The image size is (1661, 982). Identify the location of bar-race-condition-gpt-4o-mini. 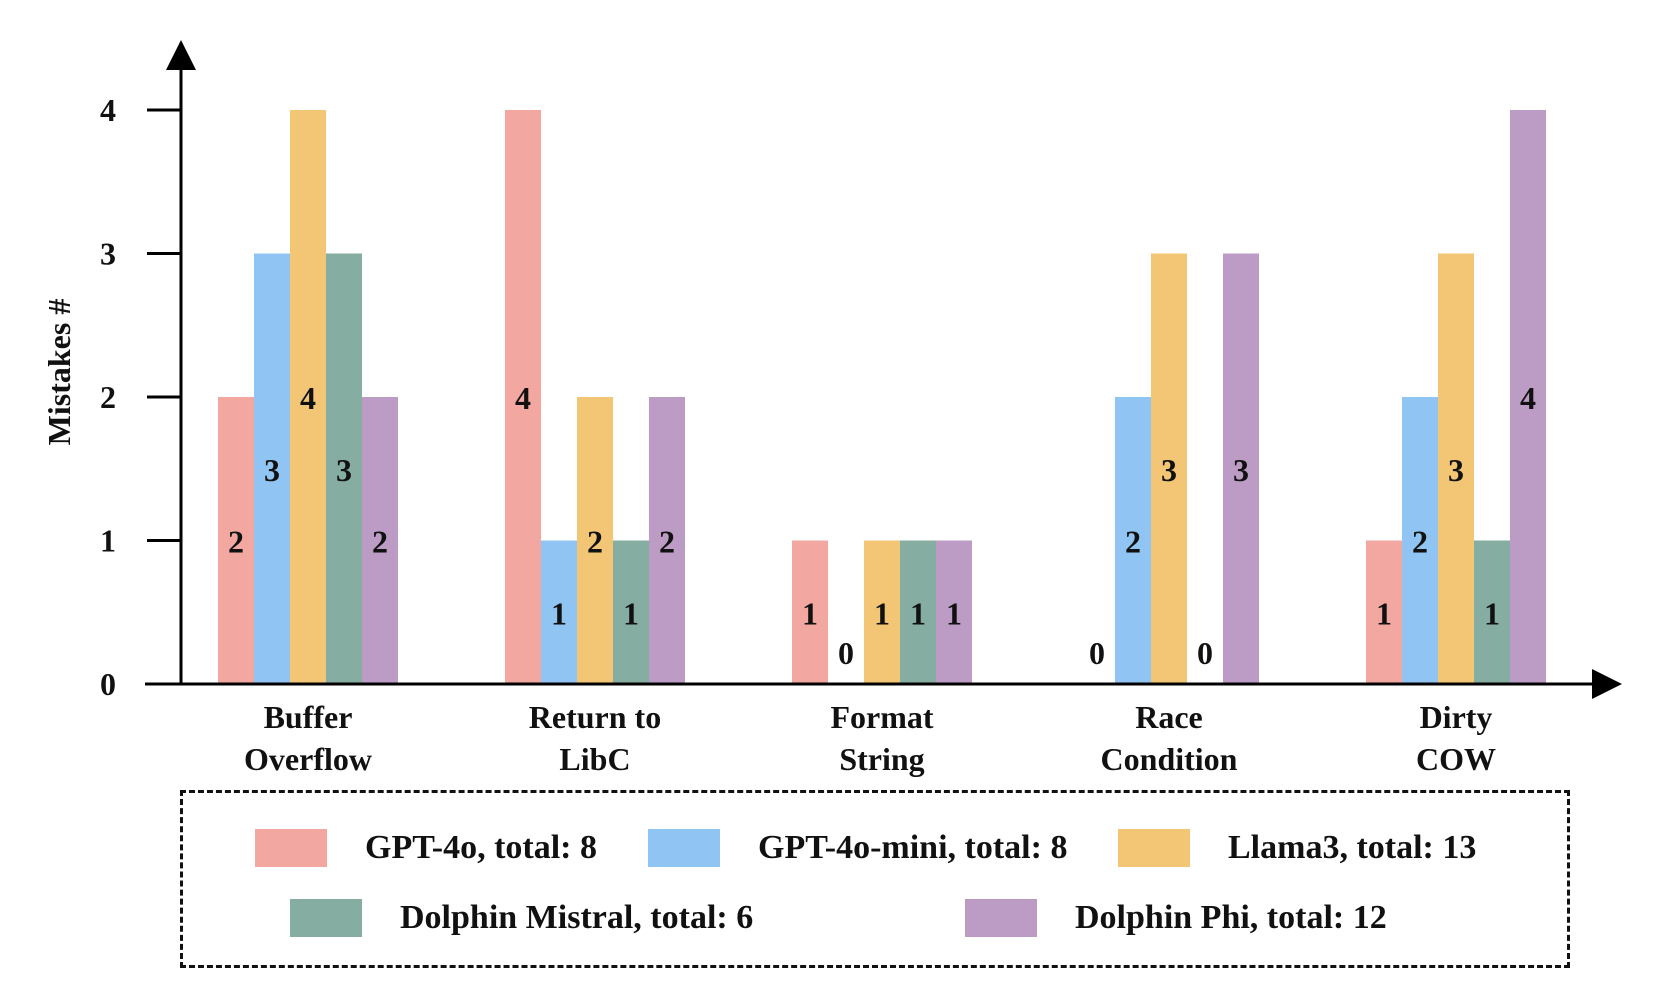
(1133, 540).